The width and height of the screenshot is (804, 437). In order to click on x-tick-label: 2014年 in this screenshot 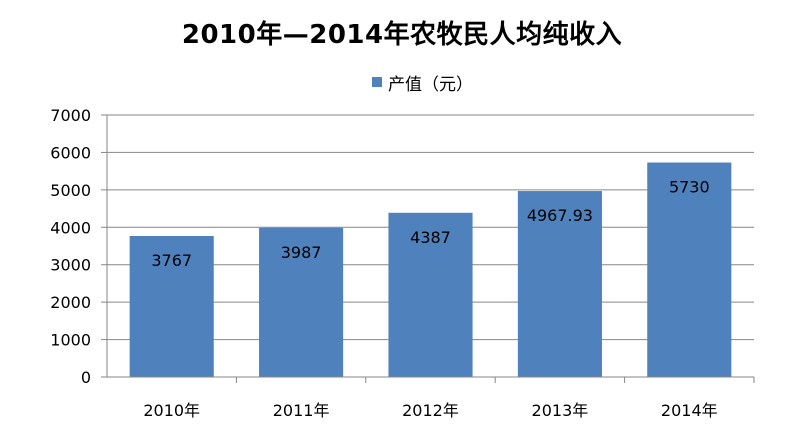, I will do `click(689, 410)`.